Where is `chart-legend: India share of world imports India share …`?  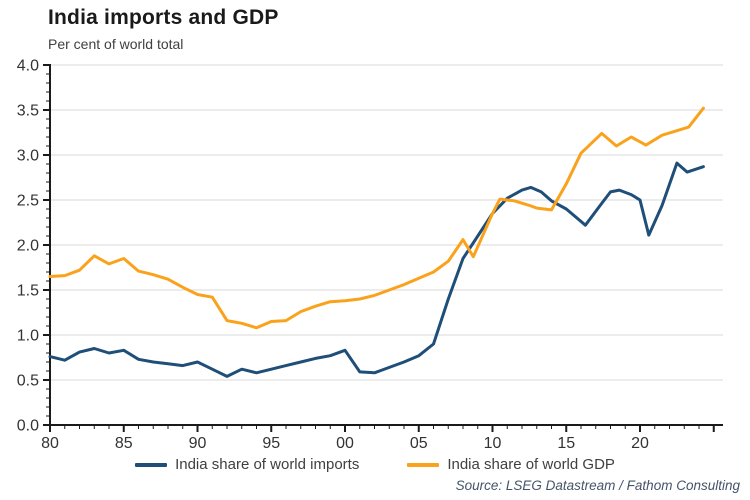 chart-legend: India share of world imports India share … is located at coordinates (375, 464).